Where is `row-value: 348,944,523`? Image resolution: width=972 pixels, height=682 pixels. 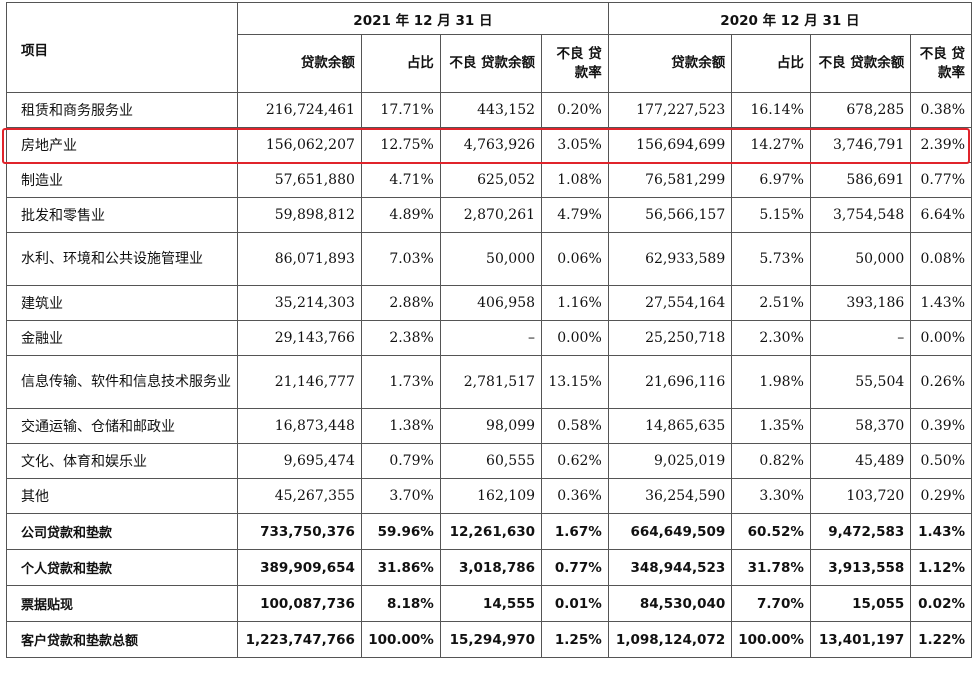 row-value: 348,944,523 is located at coordinates (670, 567).